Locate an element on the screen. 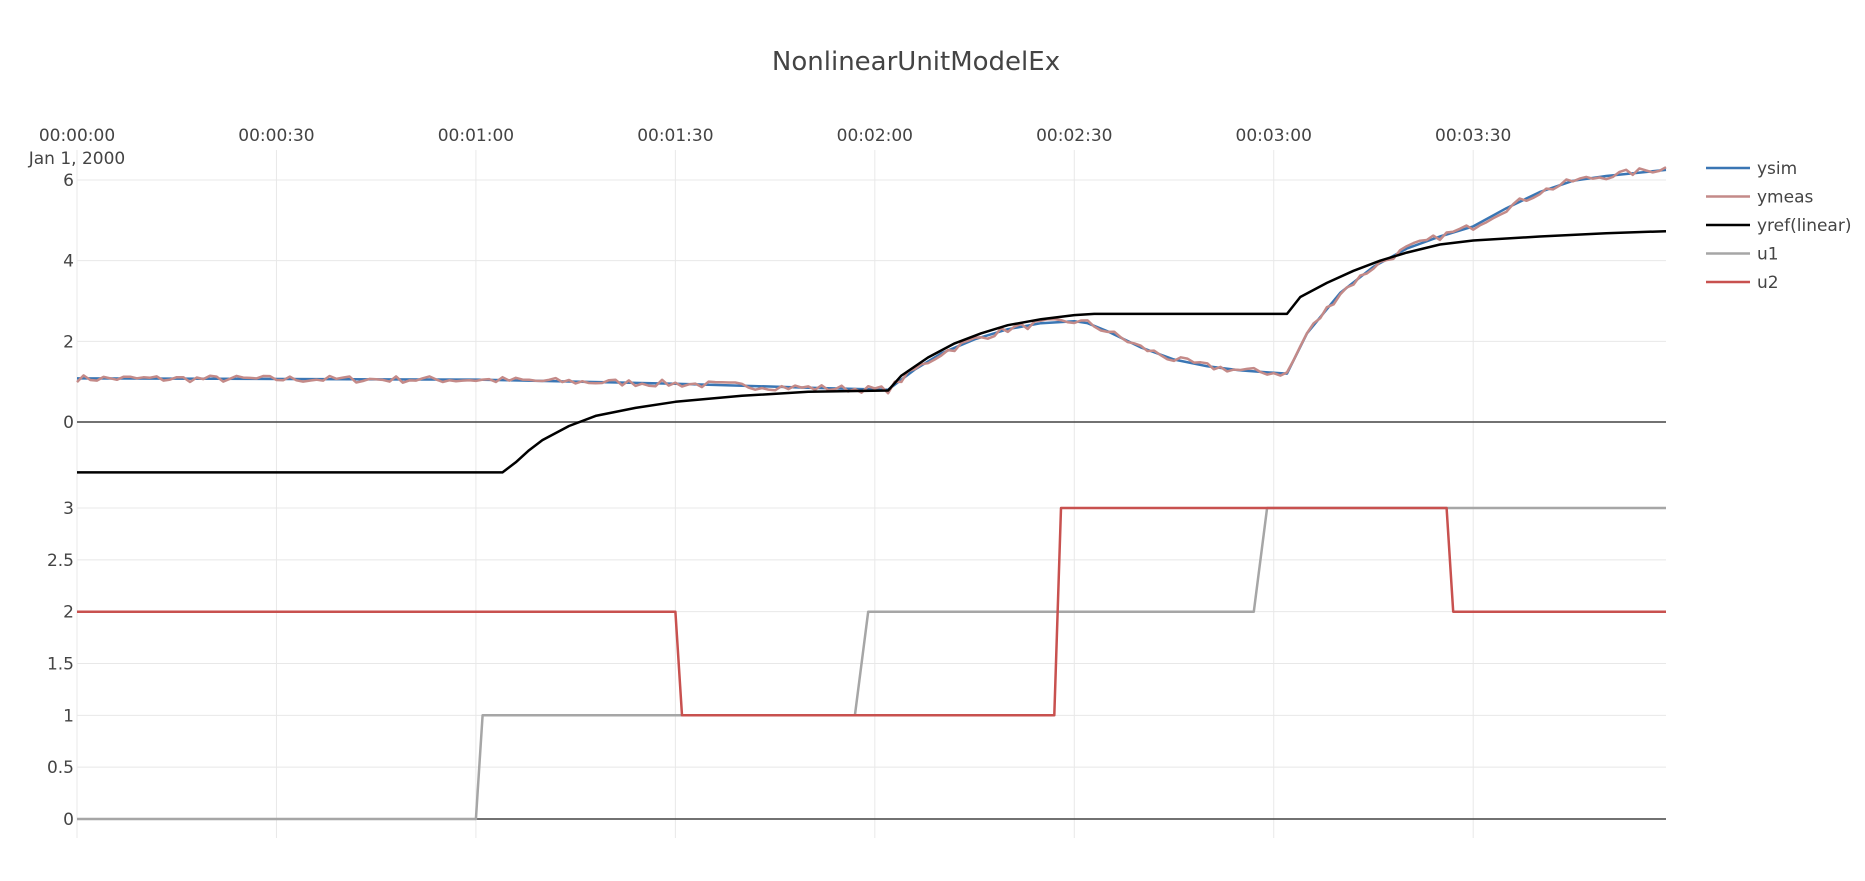  y-tick-label: 6 is located at coordinates (68, 181).